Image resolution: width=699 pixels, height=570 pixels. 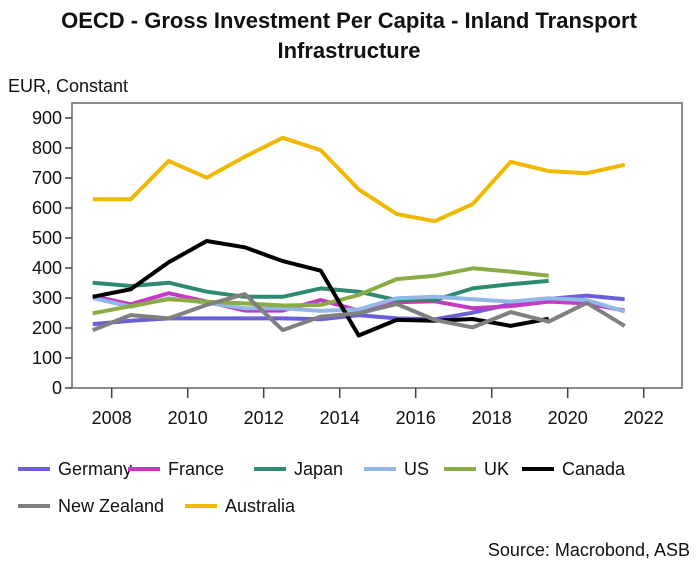 What do you see at coordinates (359, 179) in the screenshot?
I see `series-line-australia` at bounding box center [359, 179].